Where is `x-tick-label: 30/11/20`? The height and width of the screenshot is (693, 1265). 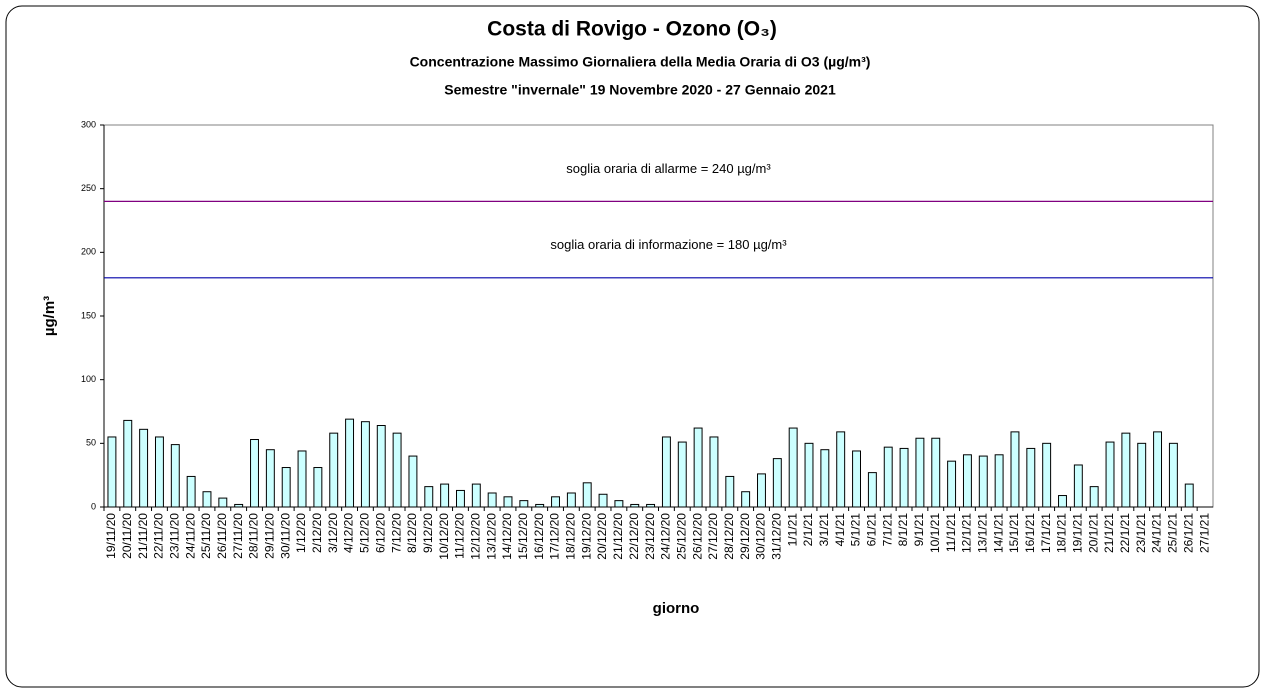 x-tick-label: 30/11/20 is located at coordinates (285, 536).